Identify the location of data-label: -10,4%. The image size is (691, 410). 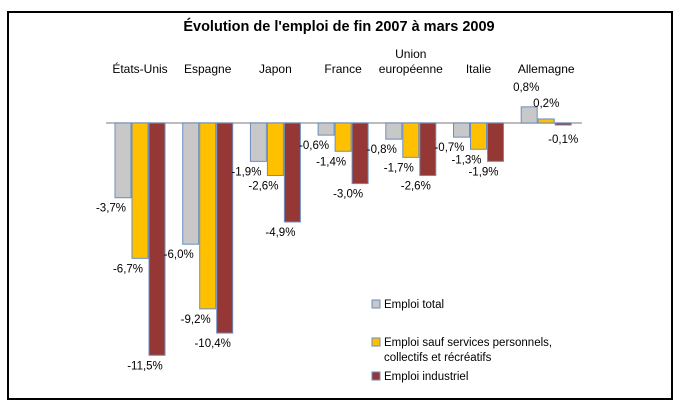
(212, 344).